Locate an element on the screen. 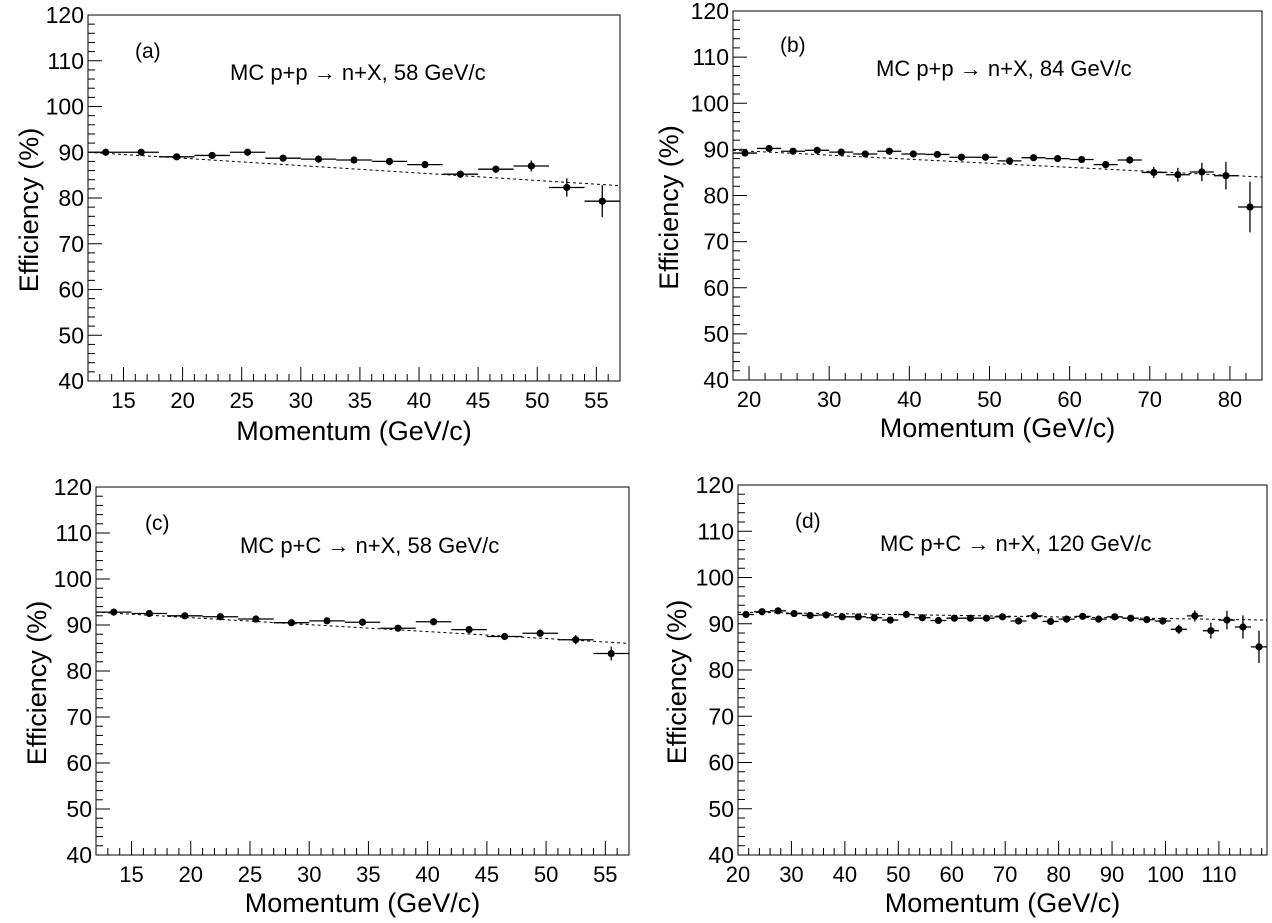 The image size is (1272, 923). x-tick-label: 40 is located at coordinates (419, 400).